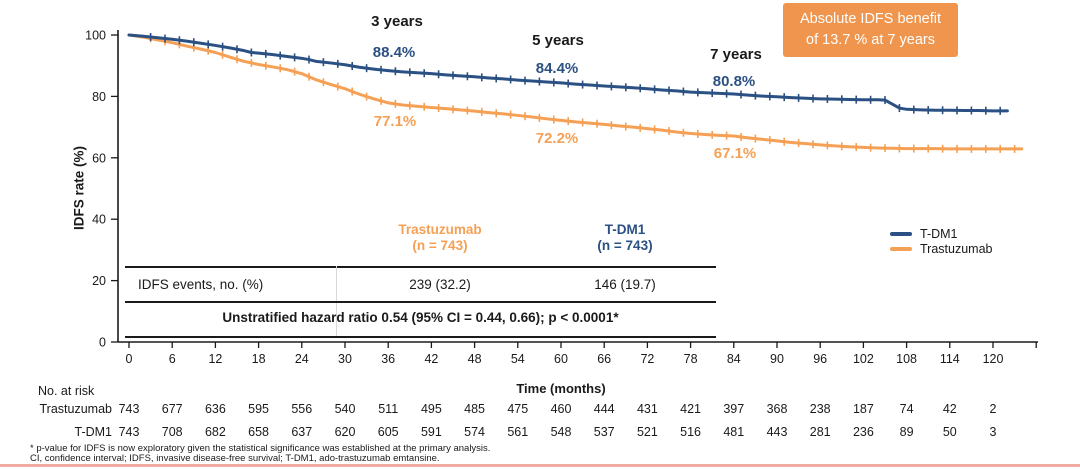 The height and width of the screenshot is (470, 1080). I want to click on benefit-line2: of 13.7 % at 7 years, so click(870, 40).